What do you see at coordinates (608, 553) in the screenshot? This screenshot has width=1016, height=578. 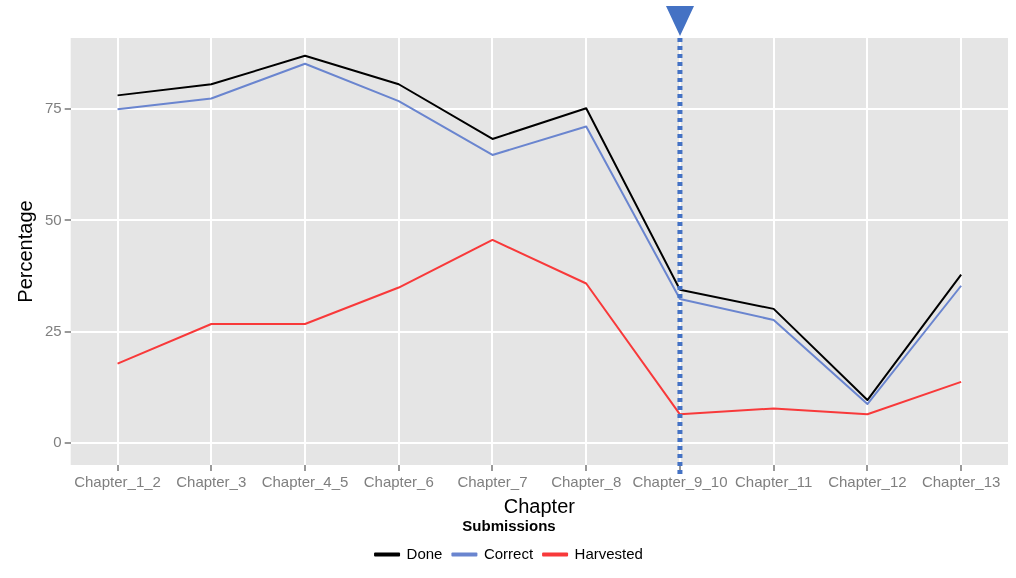 I see `legend-label: Harvested` at bounding box center [608, 553].